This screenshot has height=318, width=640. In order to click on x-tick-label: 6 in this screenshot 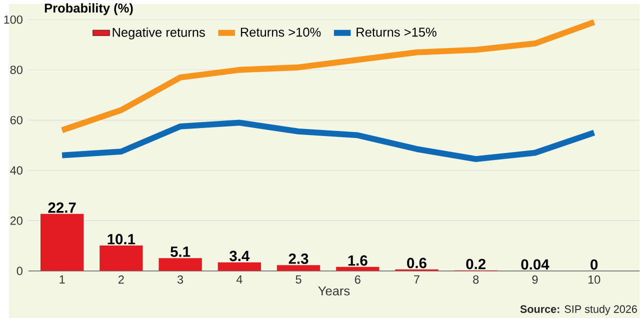, I will do `click(357, 279)`.